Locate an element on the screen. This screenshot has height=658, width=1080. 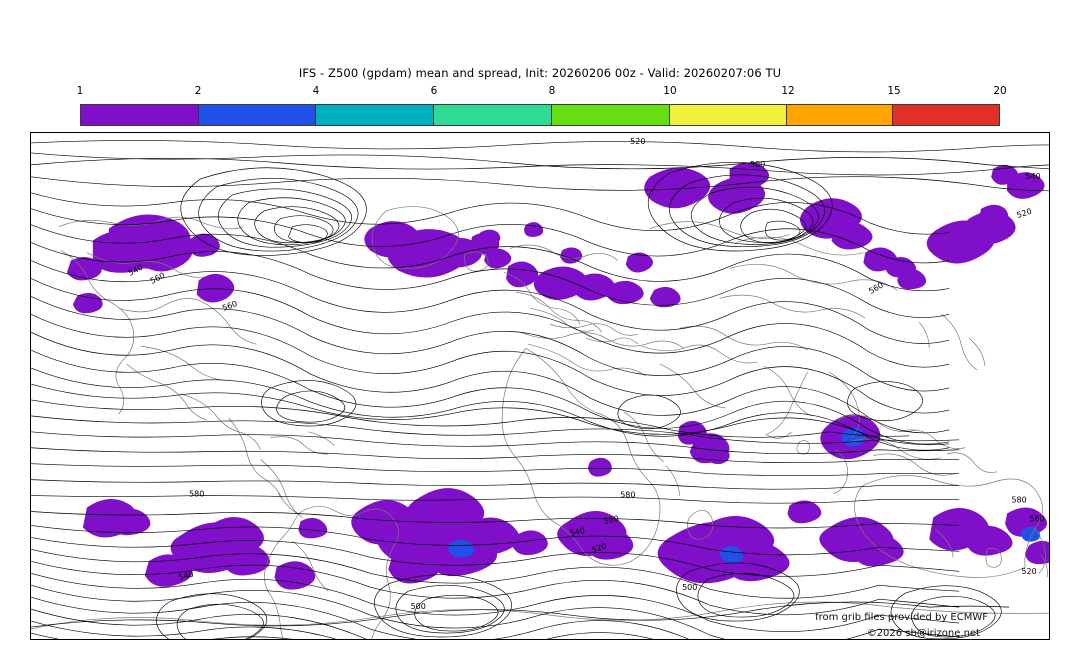
colorbar-tick-label: 6 is located at coordinates (434, 91).